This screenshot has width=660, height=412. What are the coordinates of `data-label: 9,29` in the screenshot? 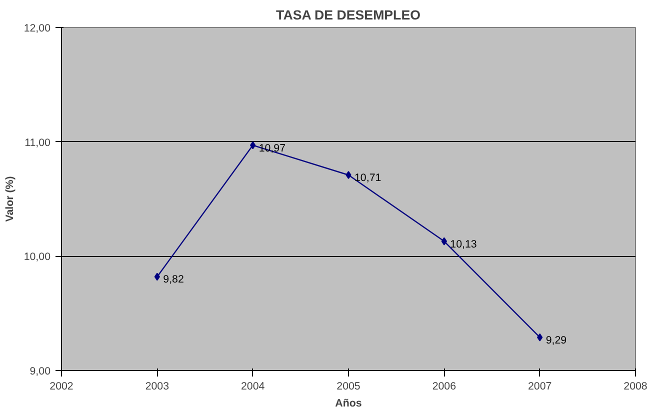 It's located at (556, 340).